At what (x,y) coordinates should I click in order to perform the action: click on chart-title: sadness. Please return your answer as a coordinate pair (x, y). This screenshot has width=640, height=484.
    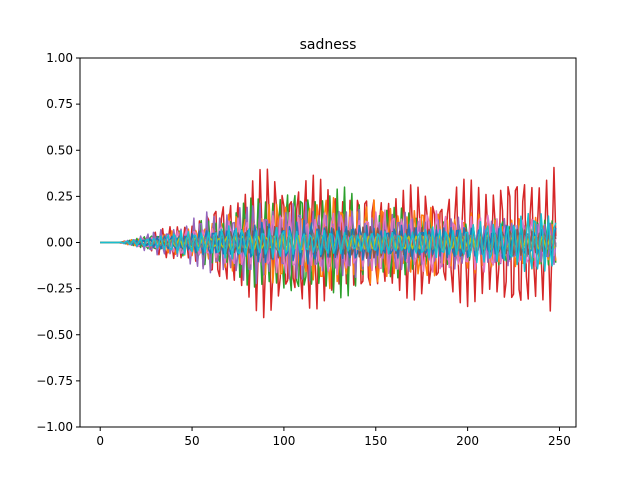
    Looking at the image, I should click on (328, 45).